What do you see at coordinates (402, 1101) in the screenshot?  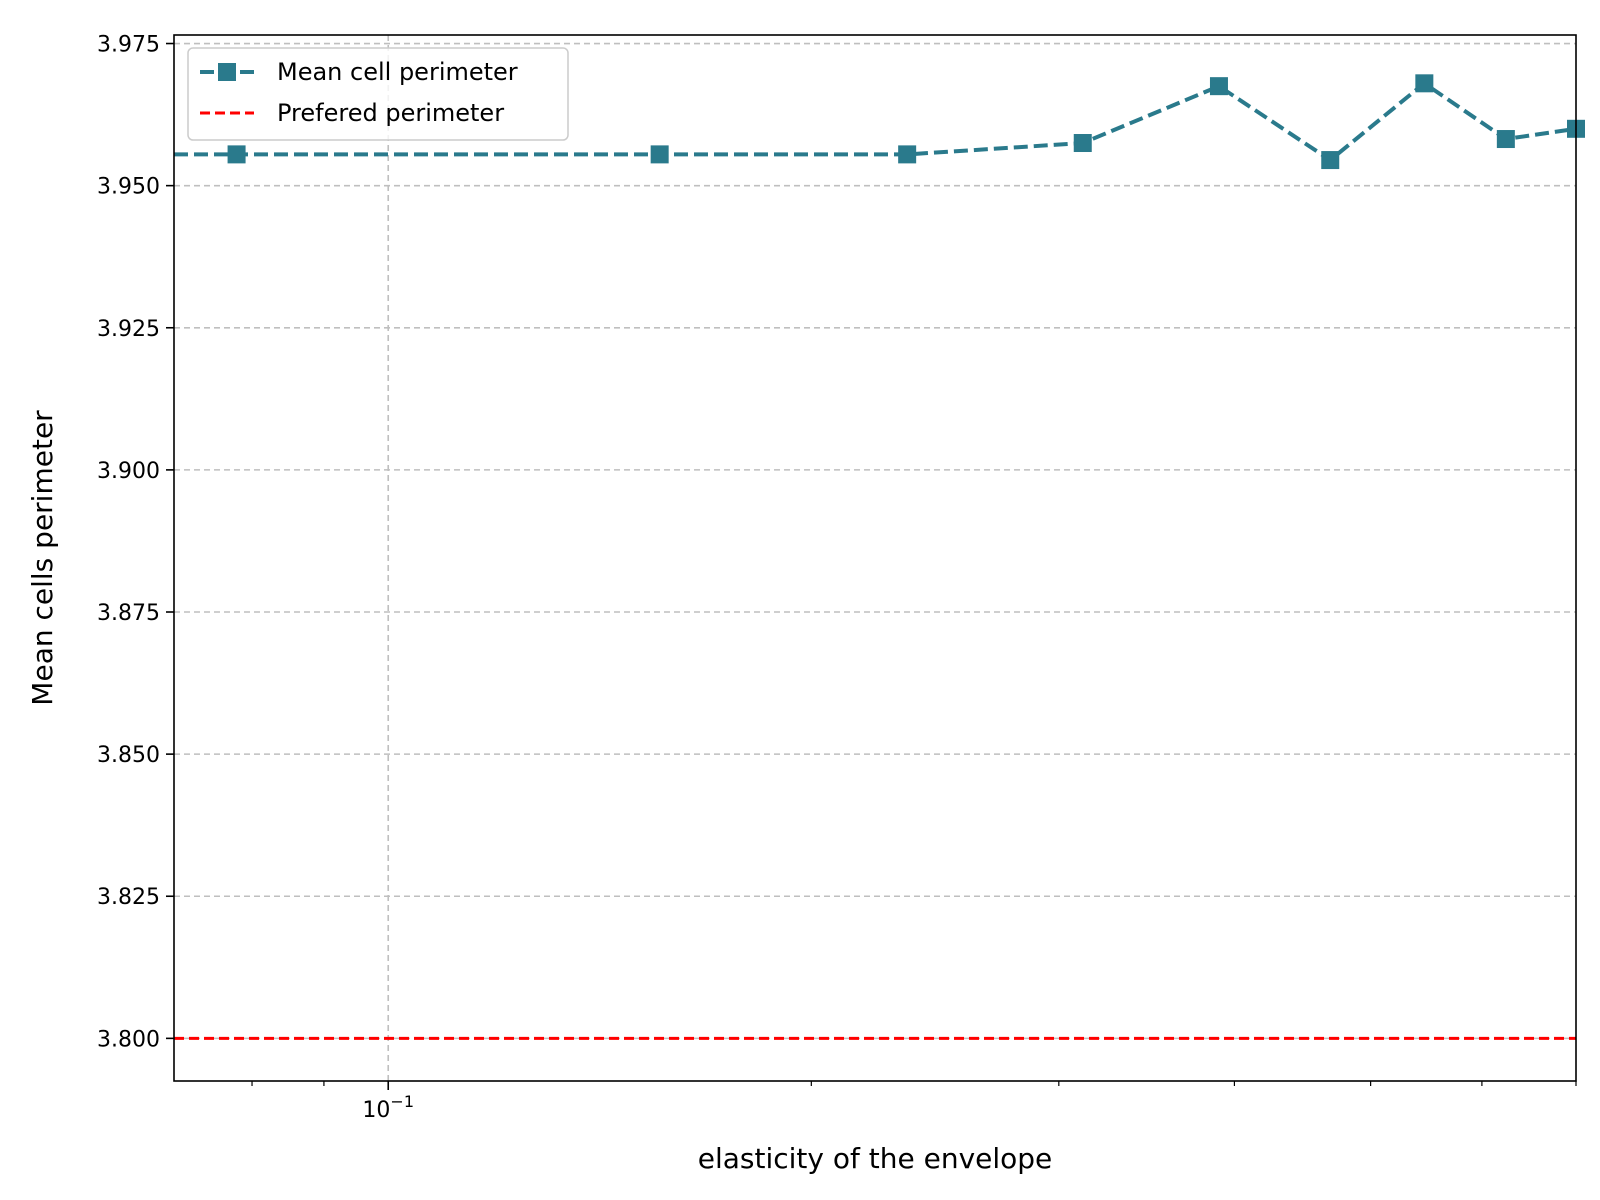 I see `x-tick-label-exponent: −1` at bounding box center [402, 1101].